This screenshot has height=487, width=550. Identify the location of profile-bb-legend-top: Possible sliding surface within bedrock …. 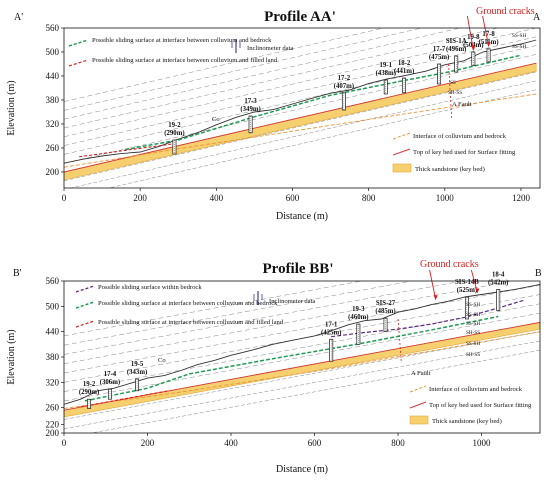
(195, 306).